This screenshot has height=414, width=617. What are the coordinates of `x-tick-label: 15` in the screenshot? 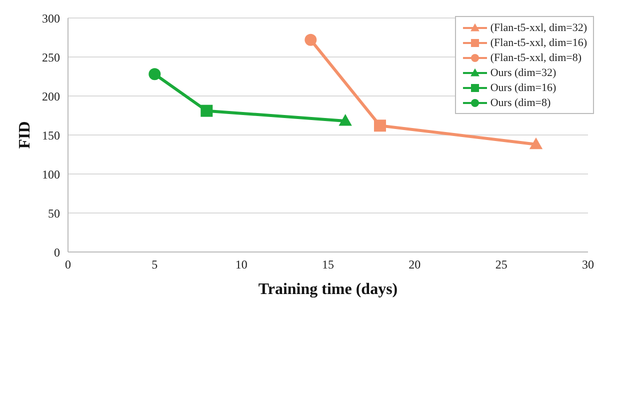 It's located at (328, 265).